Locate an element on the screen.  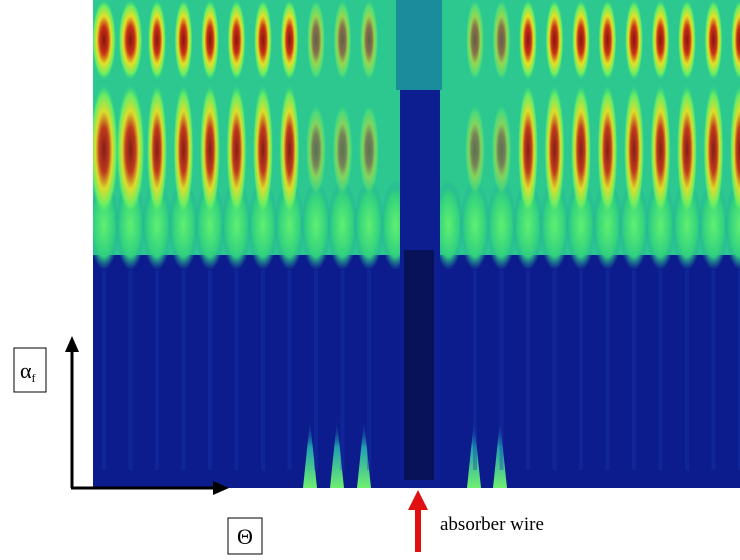
x-axis-label: Θ is located at coordinates (245, 536).